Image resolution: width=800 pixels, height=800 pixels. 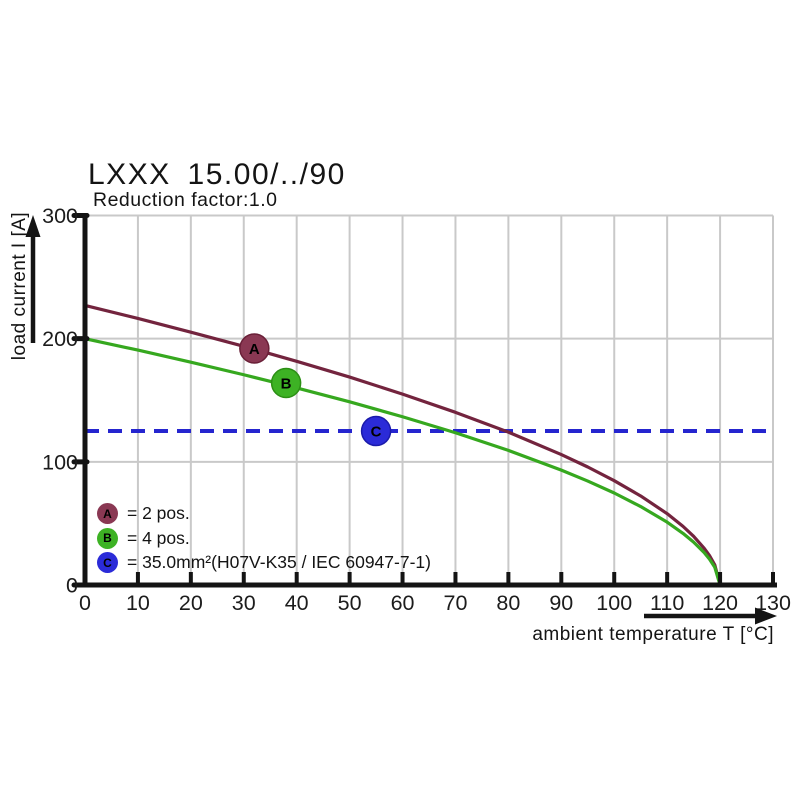 I want to click on legend-item-b: B = 4 pos., so click(x=264, y=538).